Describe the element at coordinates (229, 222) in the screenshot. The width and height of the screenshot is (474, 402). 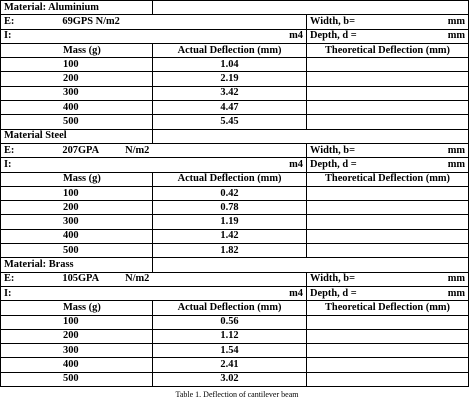
I see `actual-deflection-cell: 1.19` at that location.